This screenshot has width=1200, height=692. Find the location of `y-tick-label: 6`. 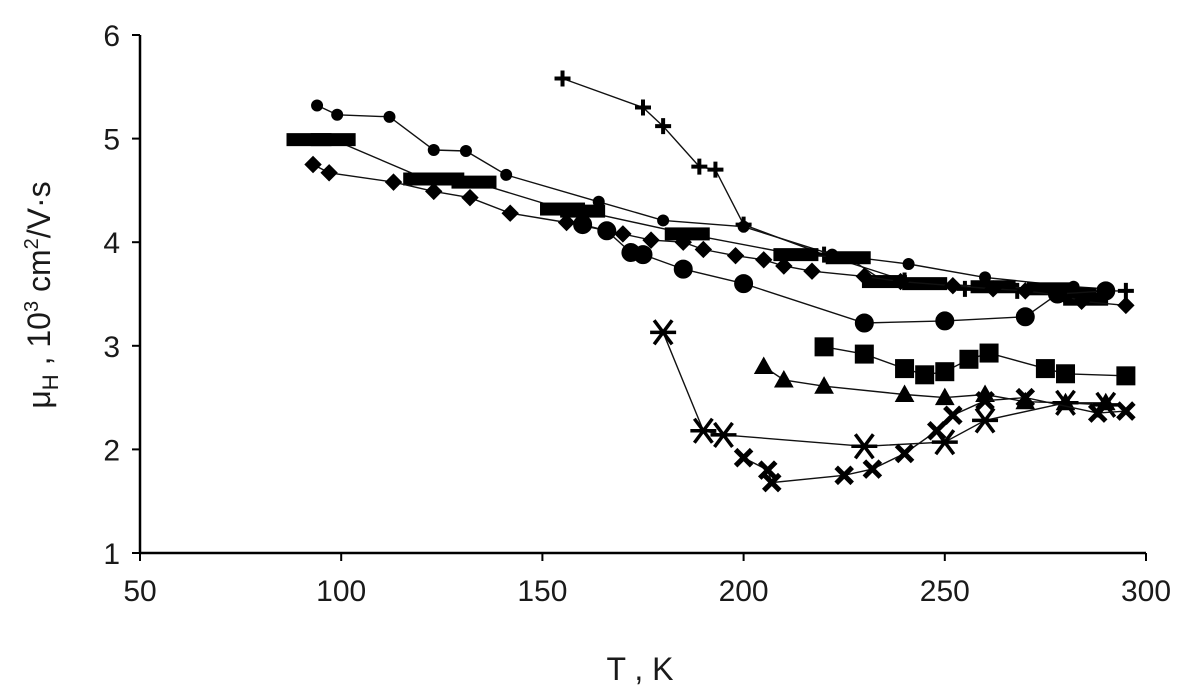

y-tick-label: 6 is located at coordinates (111, 36).